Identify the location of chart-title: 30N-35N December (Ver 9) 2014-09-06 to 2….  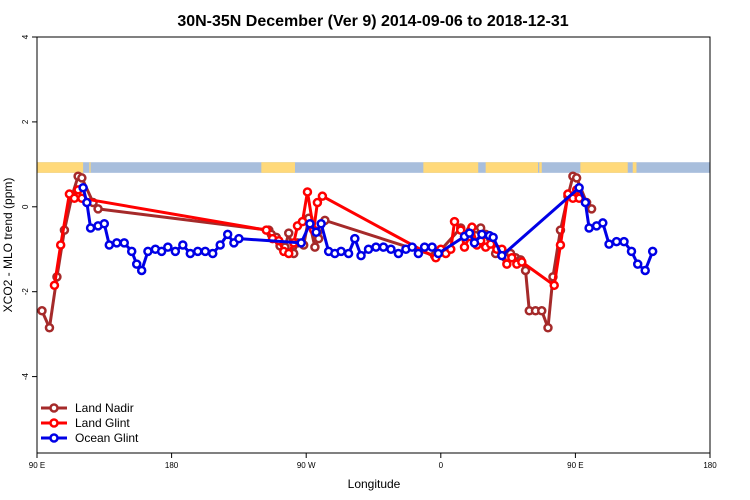
(372, 21).